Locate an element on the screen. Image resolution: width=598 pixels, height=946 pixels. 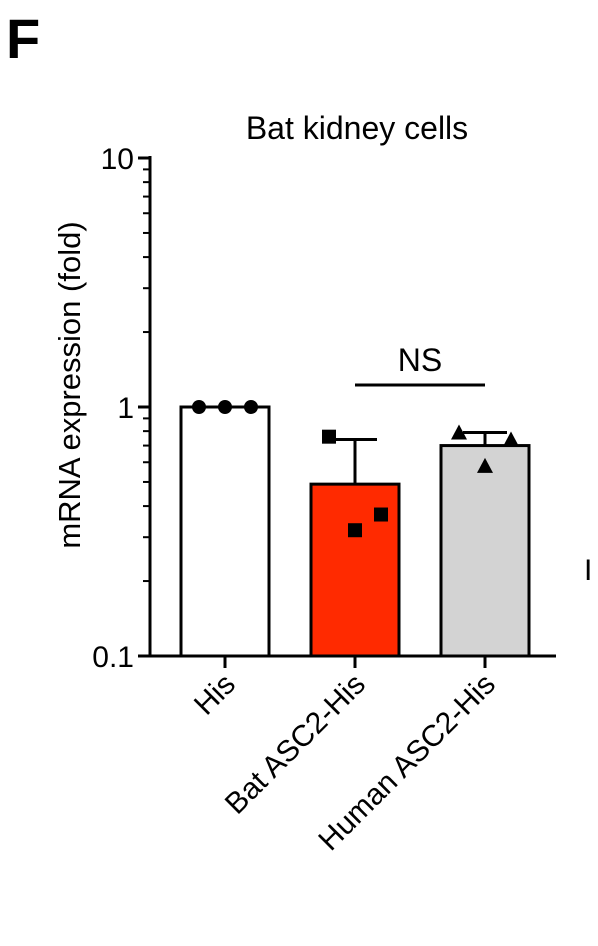
chart-title: Bat kidney cells is located at coordinates (357, 128).